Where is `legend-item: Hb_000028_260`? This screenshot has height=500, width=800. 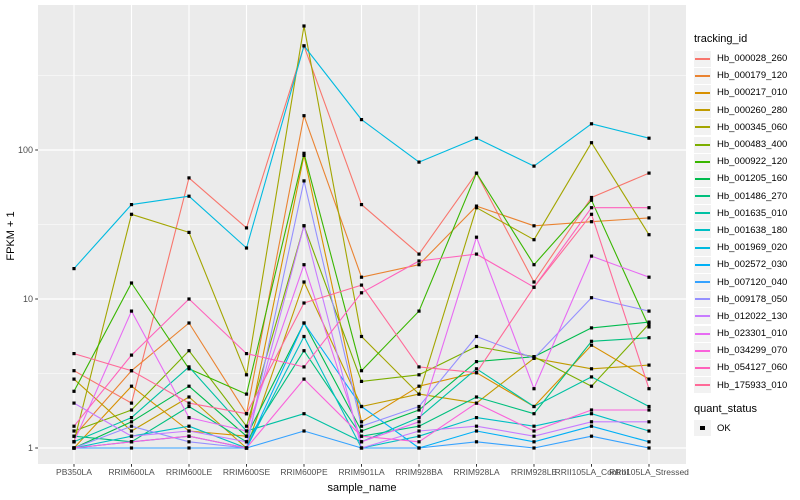
legend-item: Hb_000028_260 is located at coordinates (740, 58).